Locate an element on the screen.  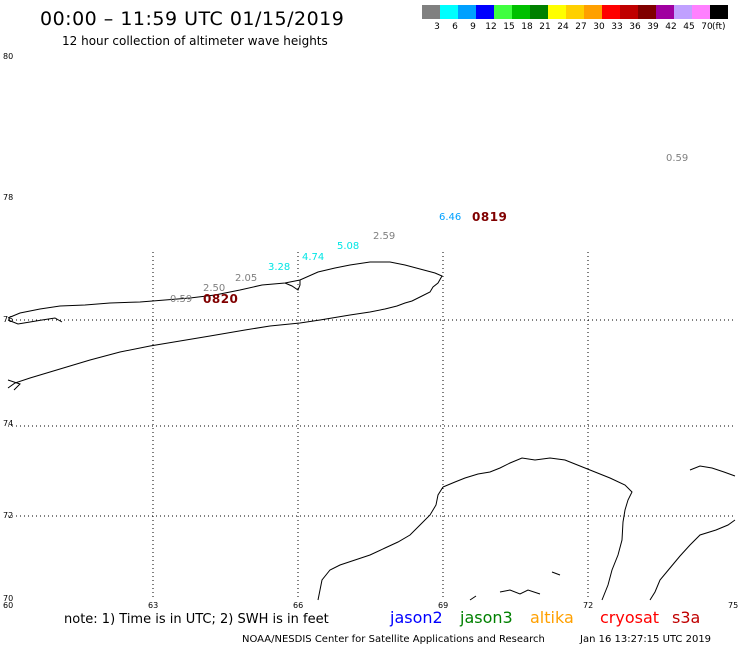
longitude-label: 60 is located at coordinates (8, 605).